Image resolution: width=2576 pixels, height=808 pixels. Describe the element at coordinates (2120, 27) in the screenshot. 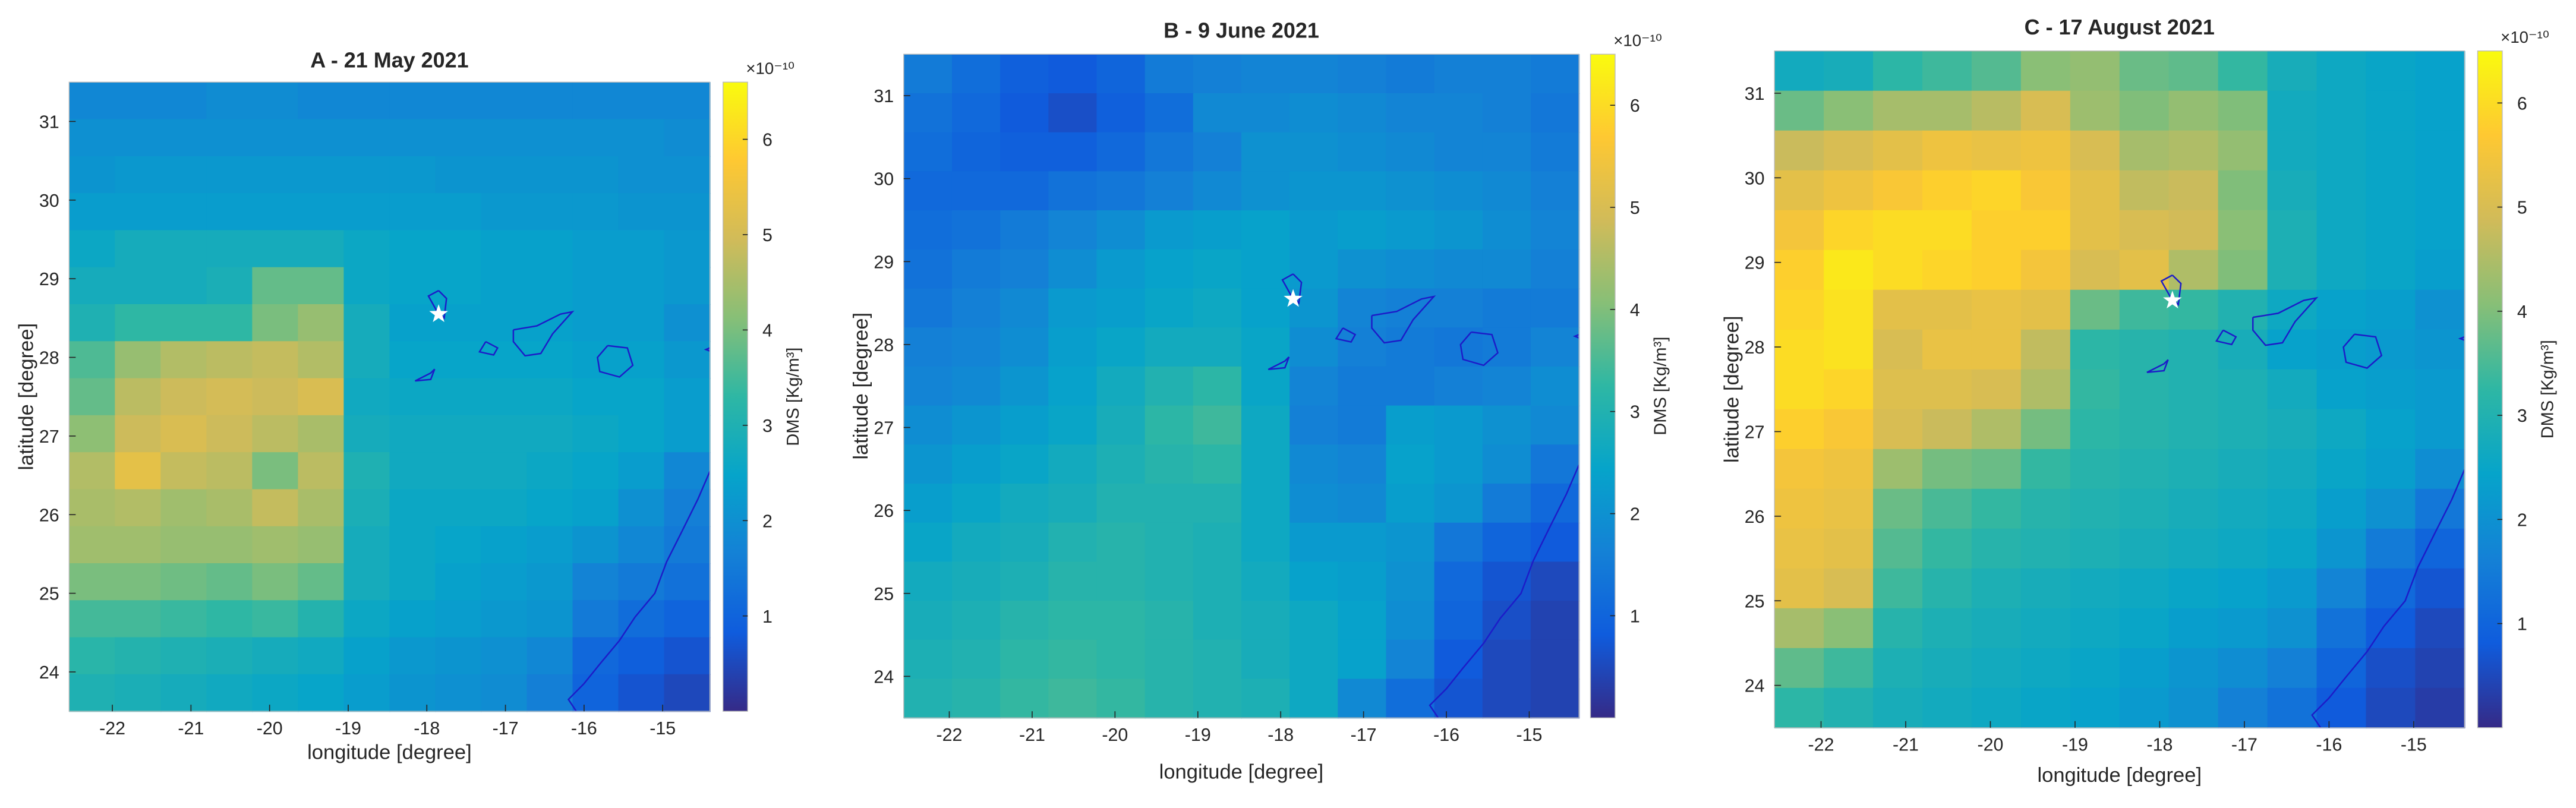

I see `chart-title: C - 17 August 2021` at that location.